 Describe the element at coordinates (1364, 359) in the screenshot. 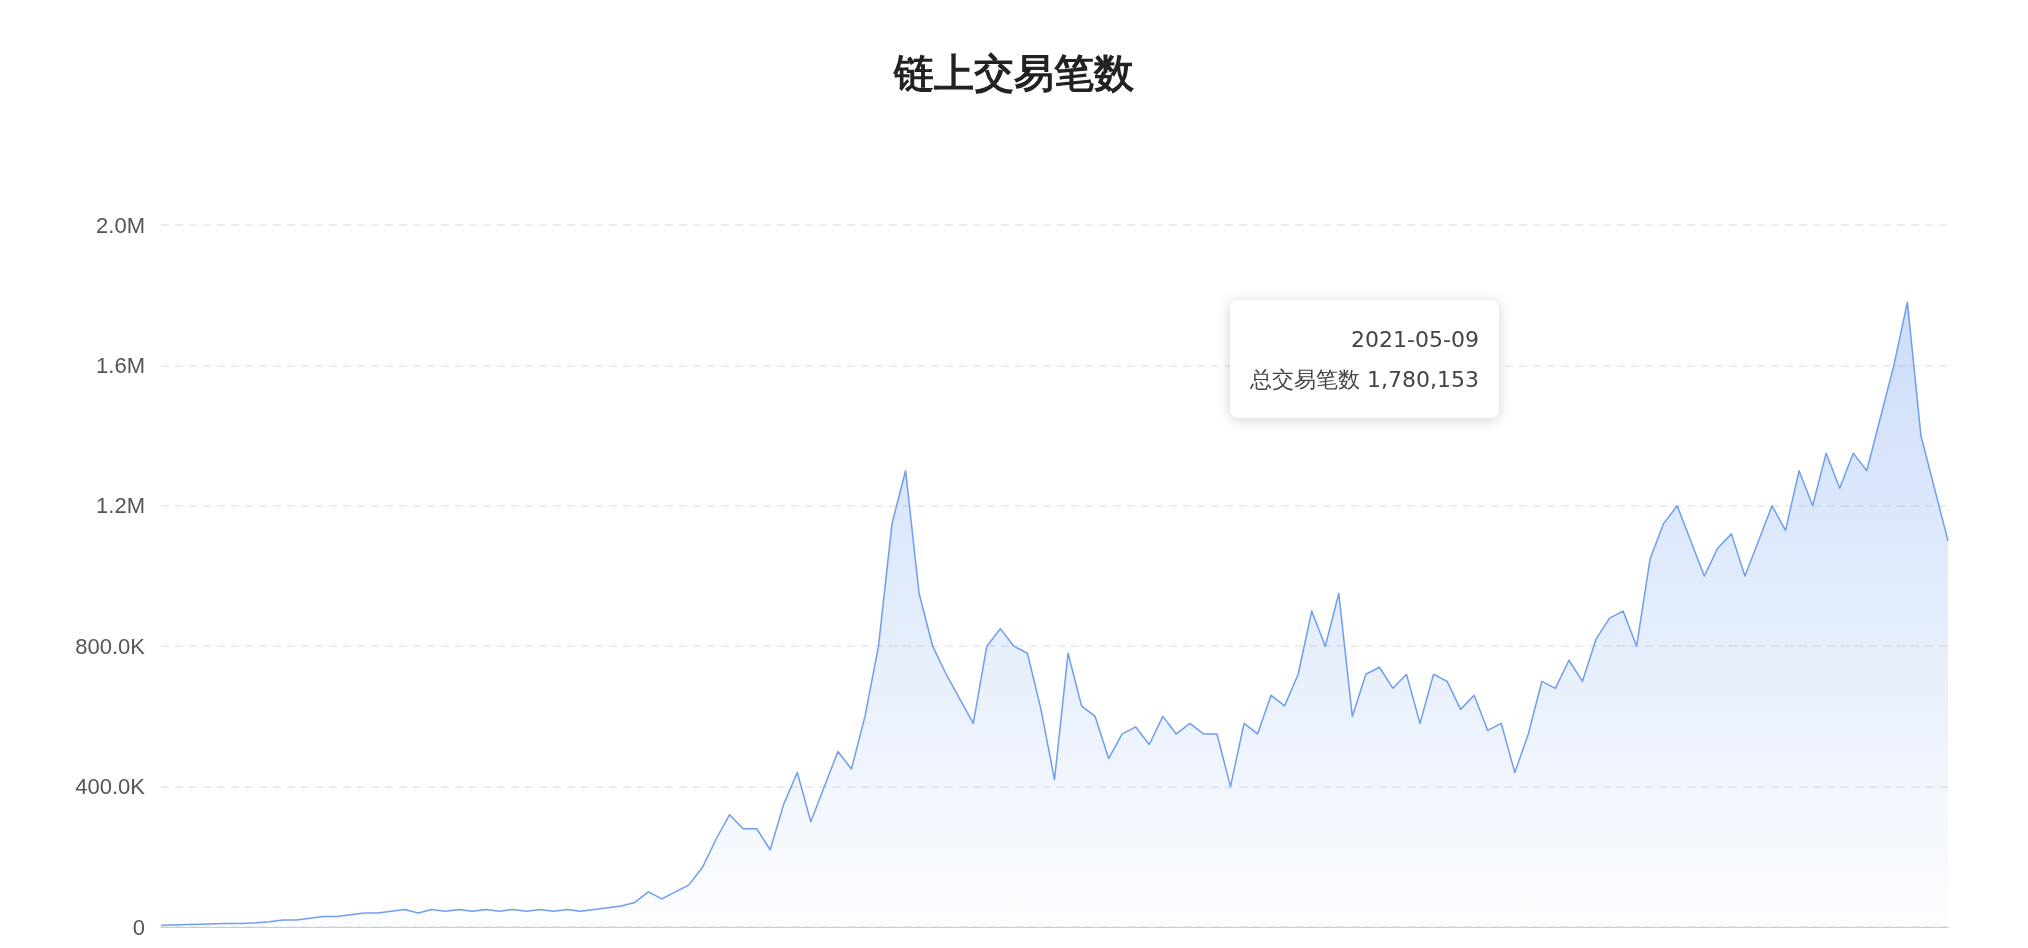

I see `tooltip-box: 2021-05-09 总交易笔数 1,780,153` at that location.